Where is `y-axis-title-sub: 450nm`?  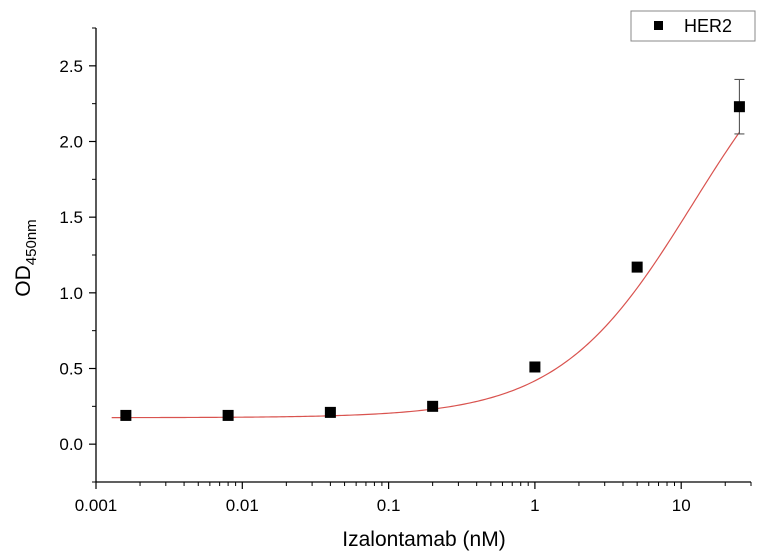 y-axis-title-sub: 450nm is located at coordinates (31, 242).